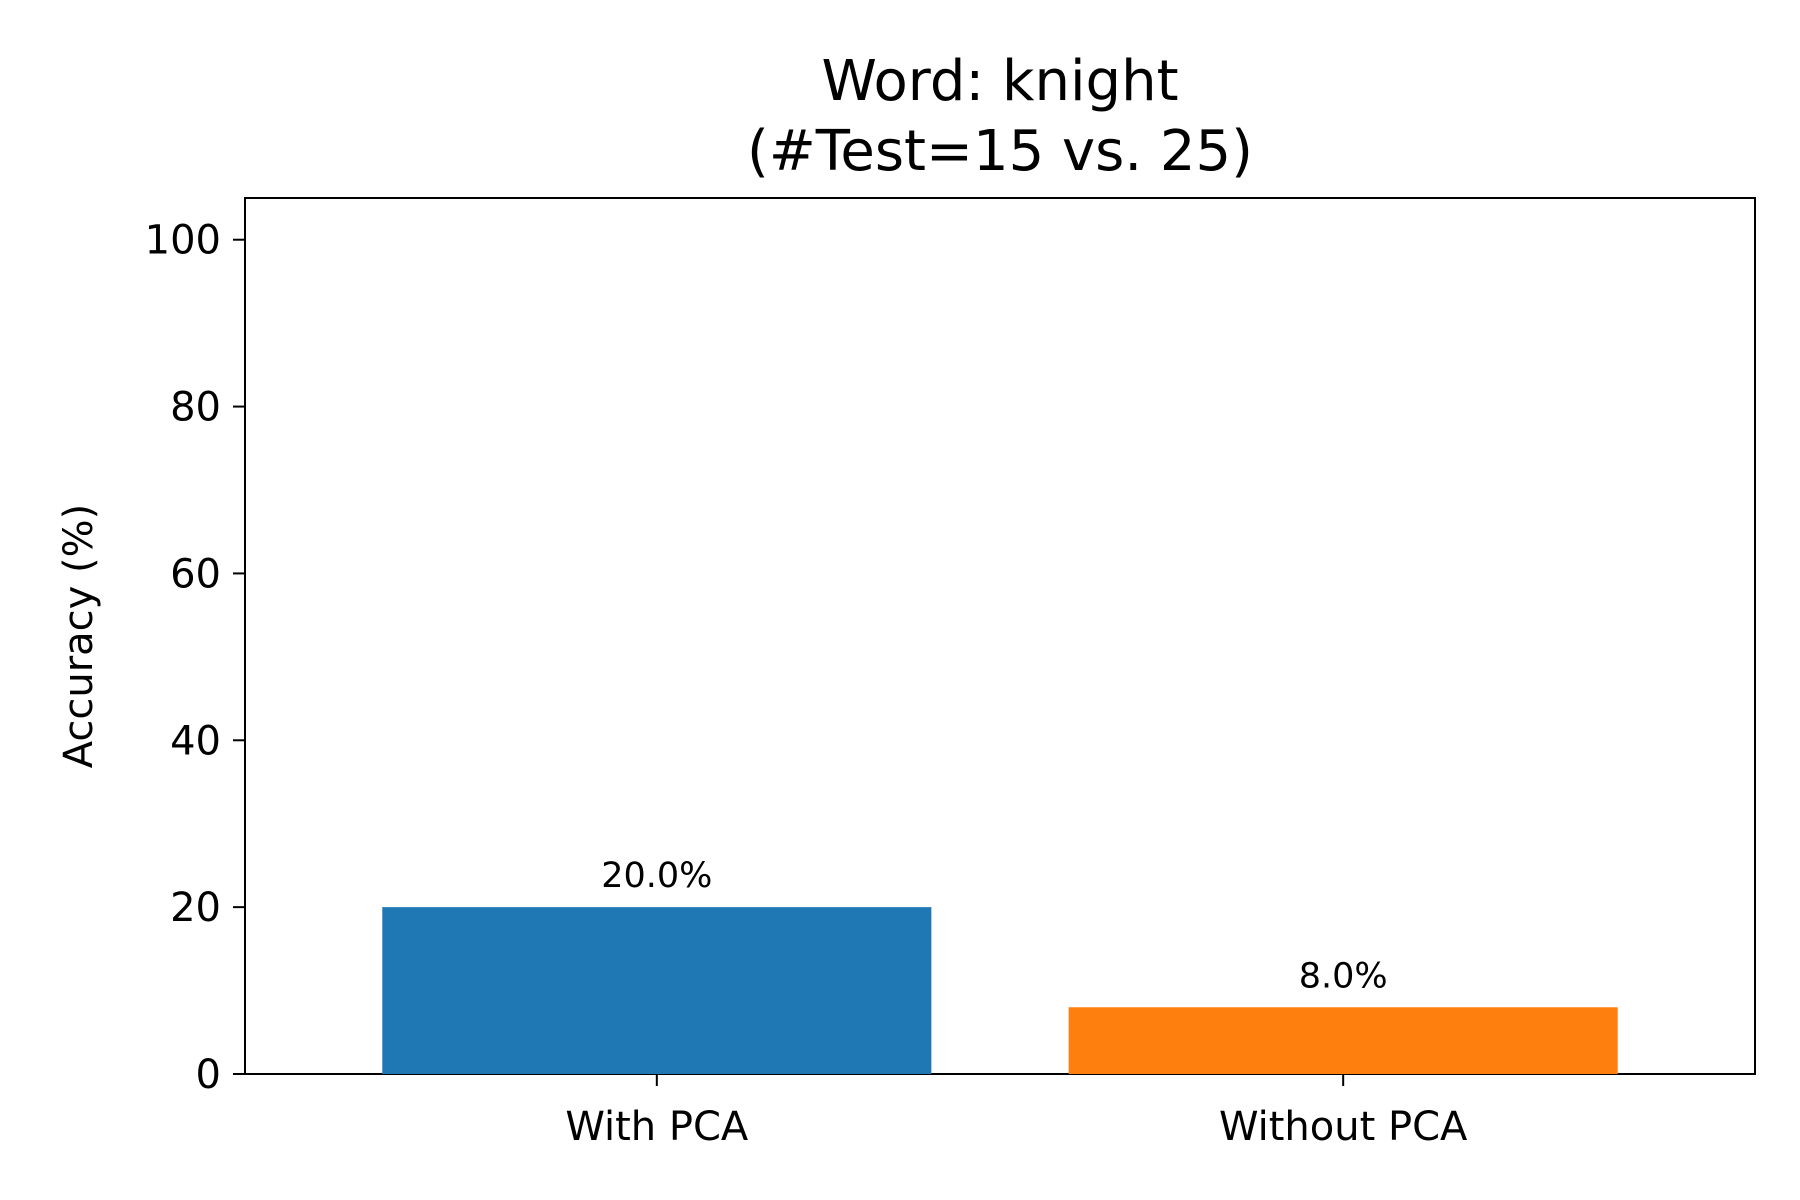 The height and width of the screenshot is (1200, 1800). What do you see at coordinates (195, 408) in the screenshot?
I see `y-tick-label: 80` at bounding box center [195, 408].